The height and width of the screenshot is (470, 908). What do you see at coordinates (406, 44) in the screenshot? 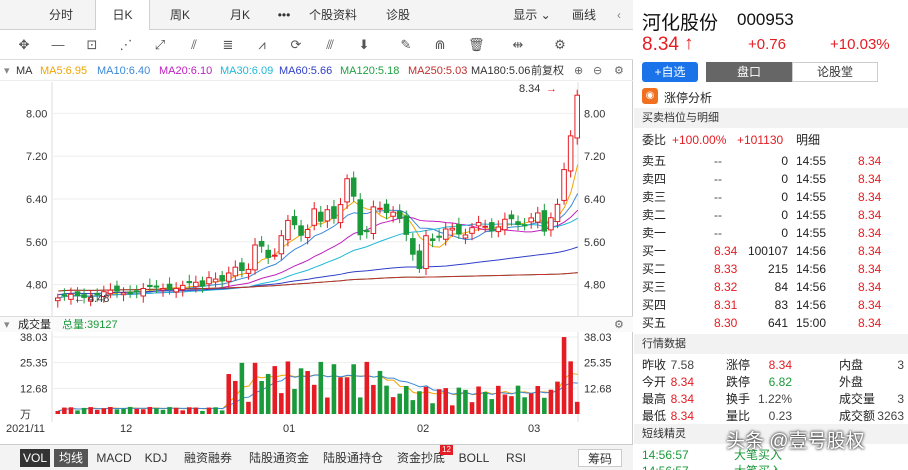
I see `pencil-icon: ✎` at bounding box center [406, 44].